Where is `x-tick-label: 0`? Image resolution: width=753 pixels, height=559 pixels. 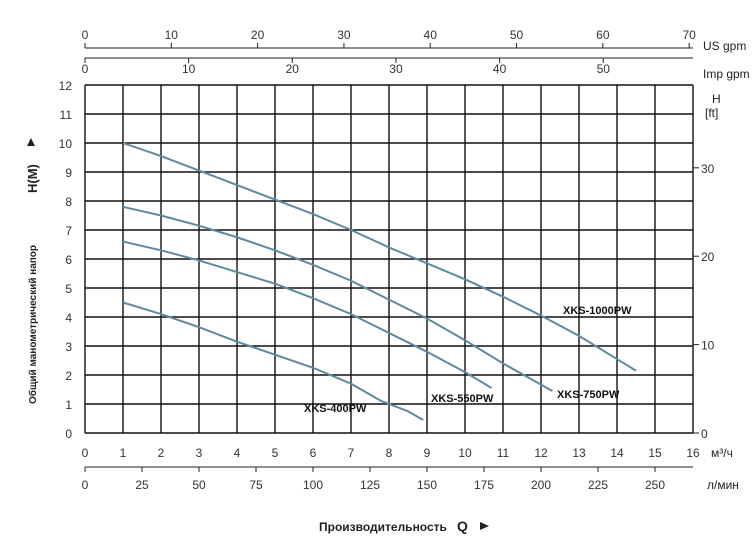 x-tick-label: 0 is located at coordinates (85, 453).